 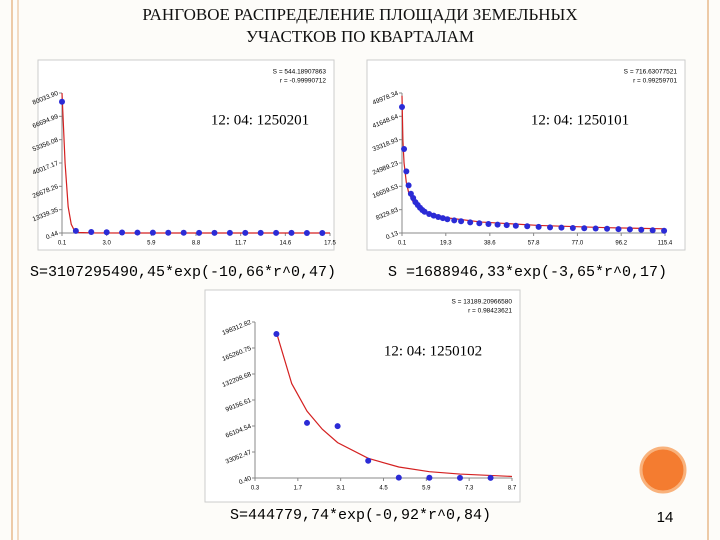 I want to click on x-tick-label: 8.7, so click(x=512, y=489).